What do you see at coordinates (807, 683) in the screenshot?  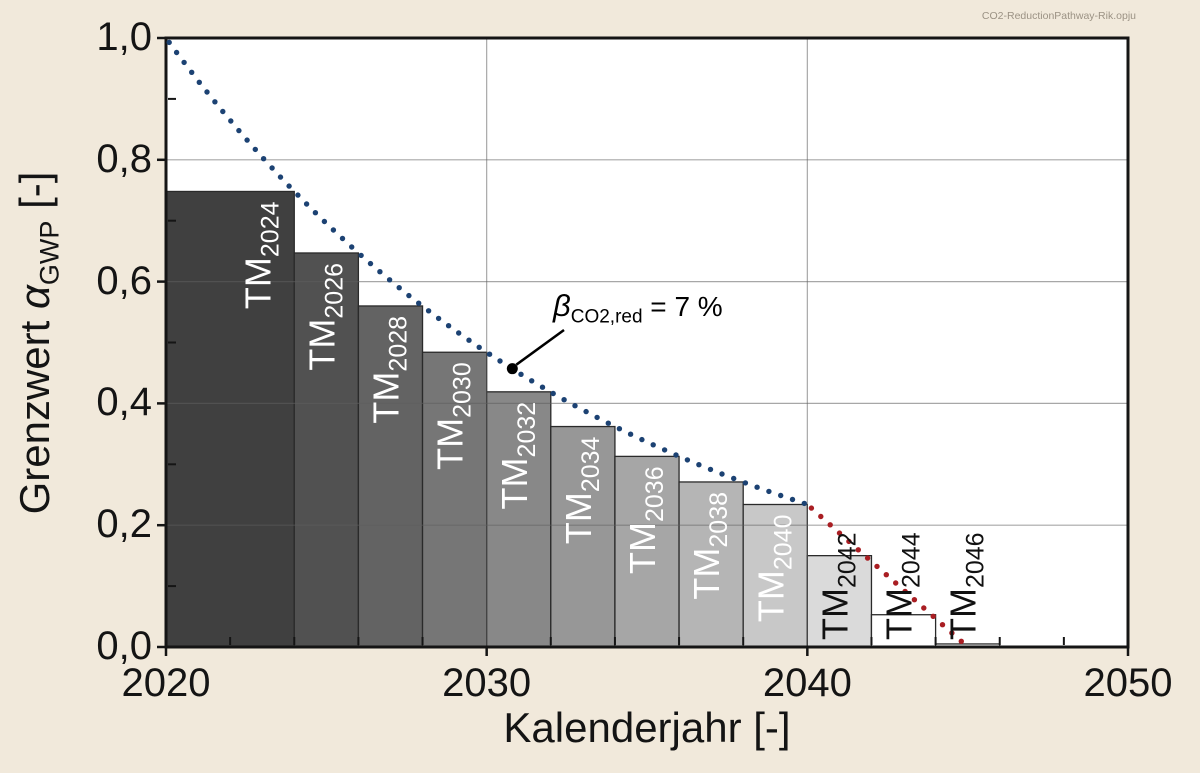 I see `x-tick-label-2040: 2040` at bounding box center [807, 683].